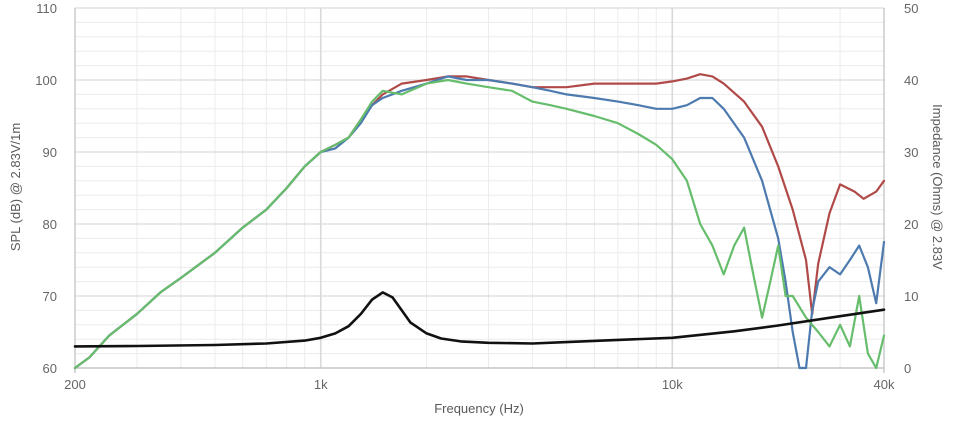 The image size is (960, 421). Describe the element at coordinates (479, 319) in the screenshot. I see `impedance-series-line` at that location.